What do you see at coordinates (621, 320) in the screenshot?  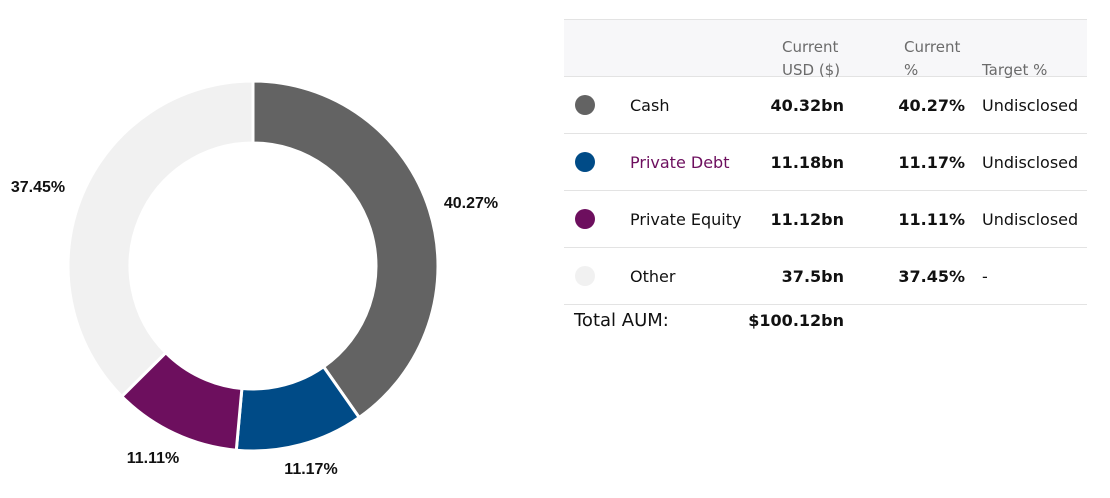 I see `total-aum-label: Total AUM:` at bounding box center [621, 320].